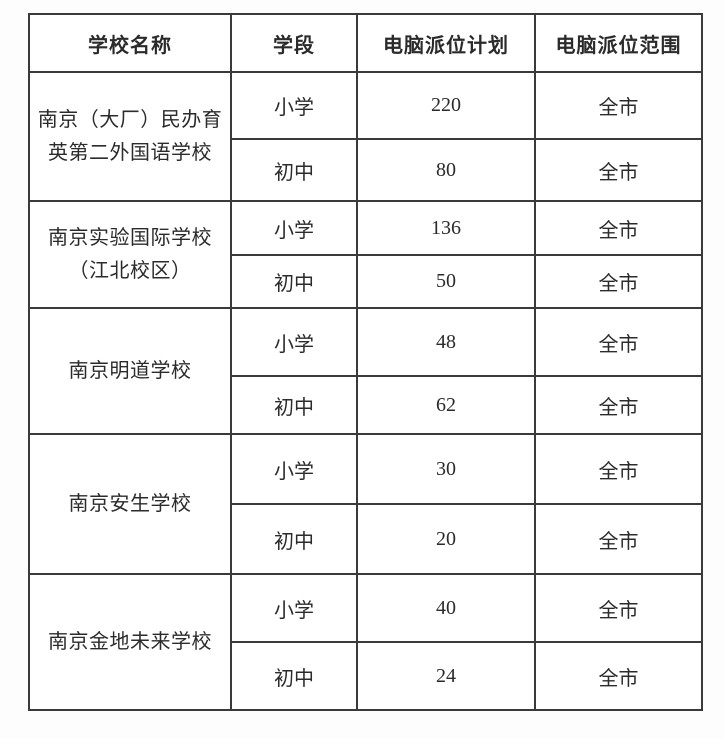  Describe the element at coordinates (130, 504) in the screenshot. I see `school-name-cell: 南京安生学校` at that location.